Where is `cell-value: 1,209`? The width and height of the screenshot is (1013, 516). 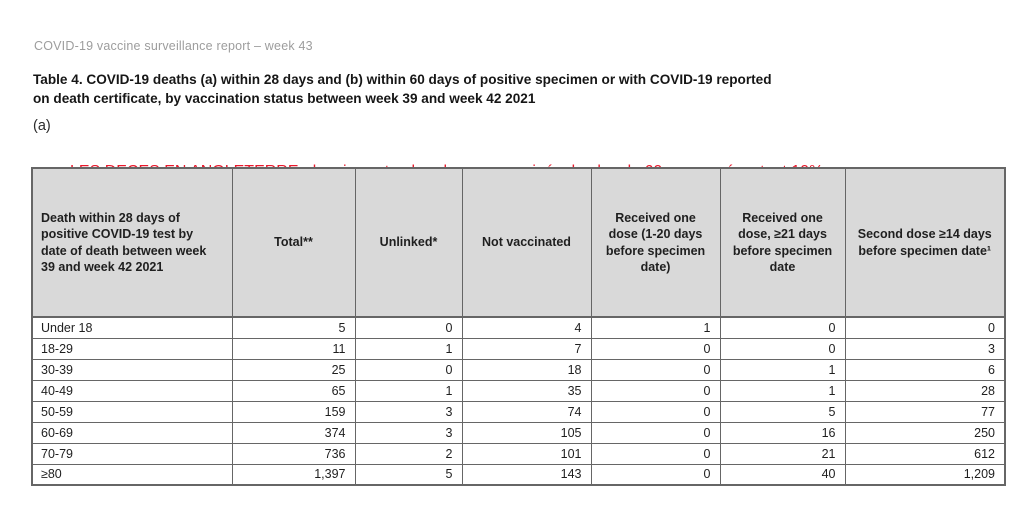
cell-value: 1,209 is located at coordinates (925, 474).